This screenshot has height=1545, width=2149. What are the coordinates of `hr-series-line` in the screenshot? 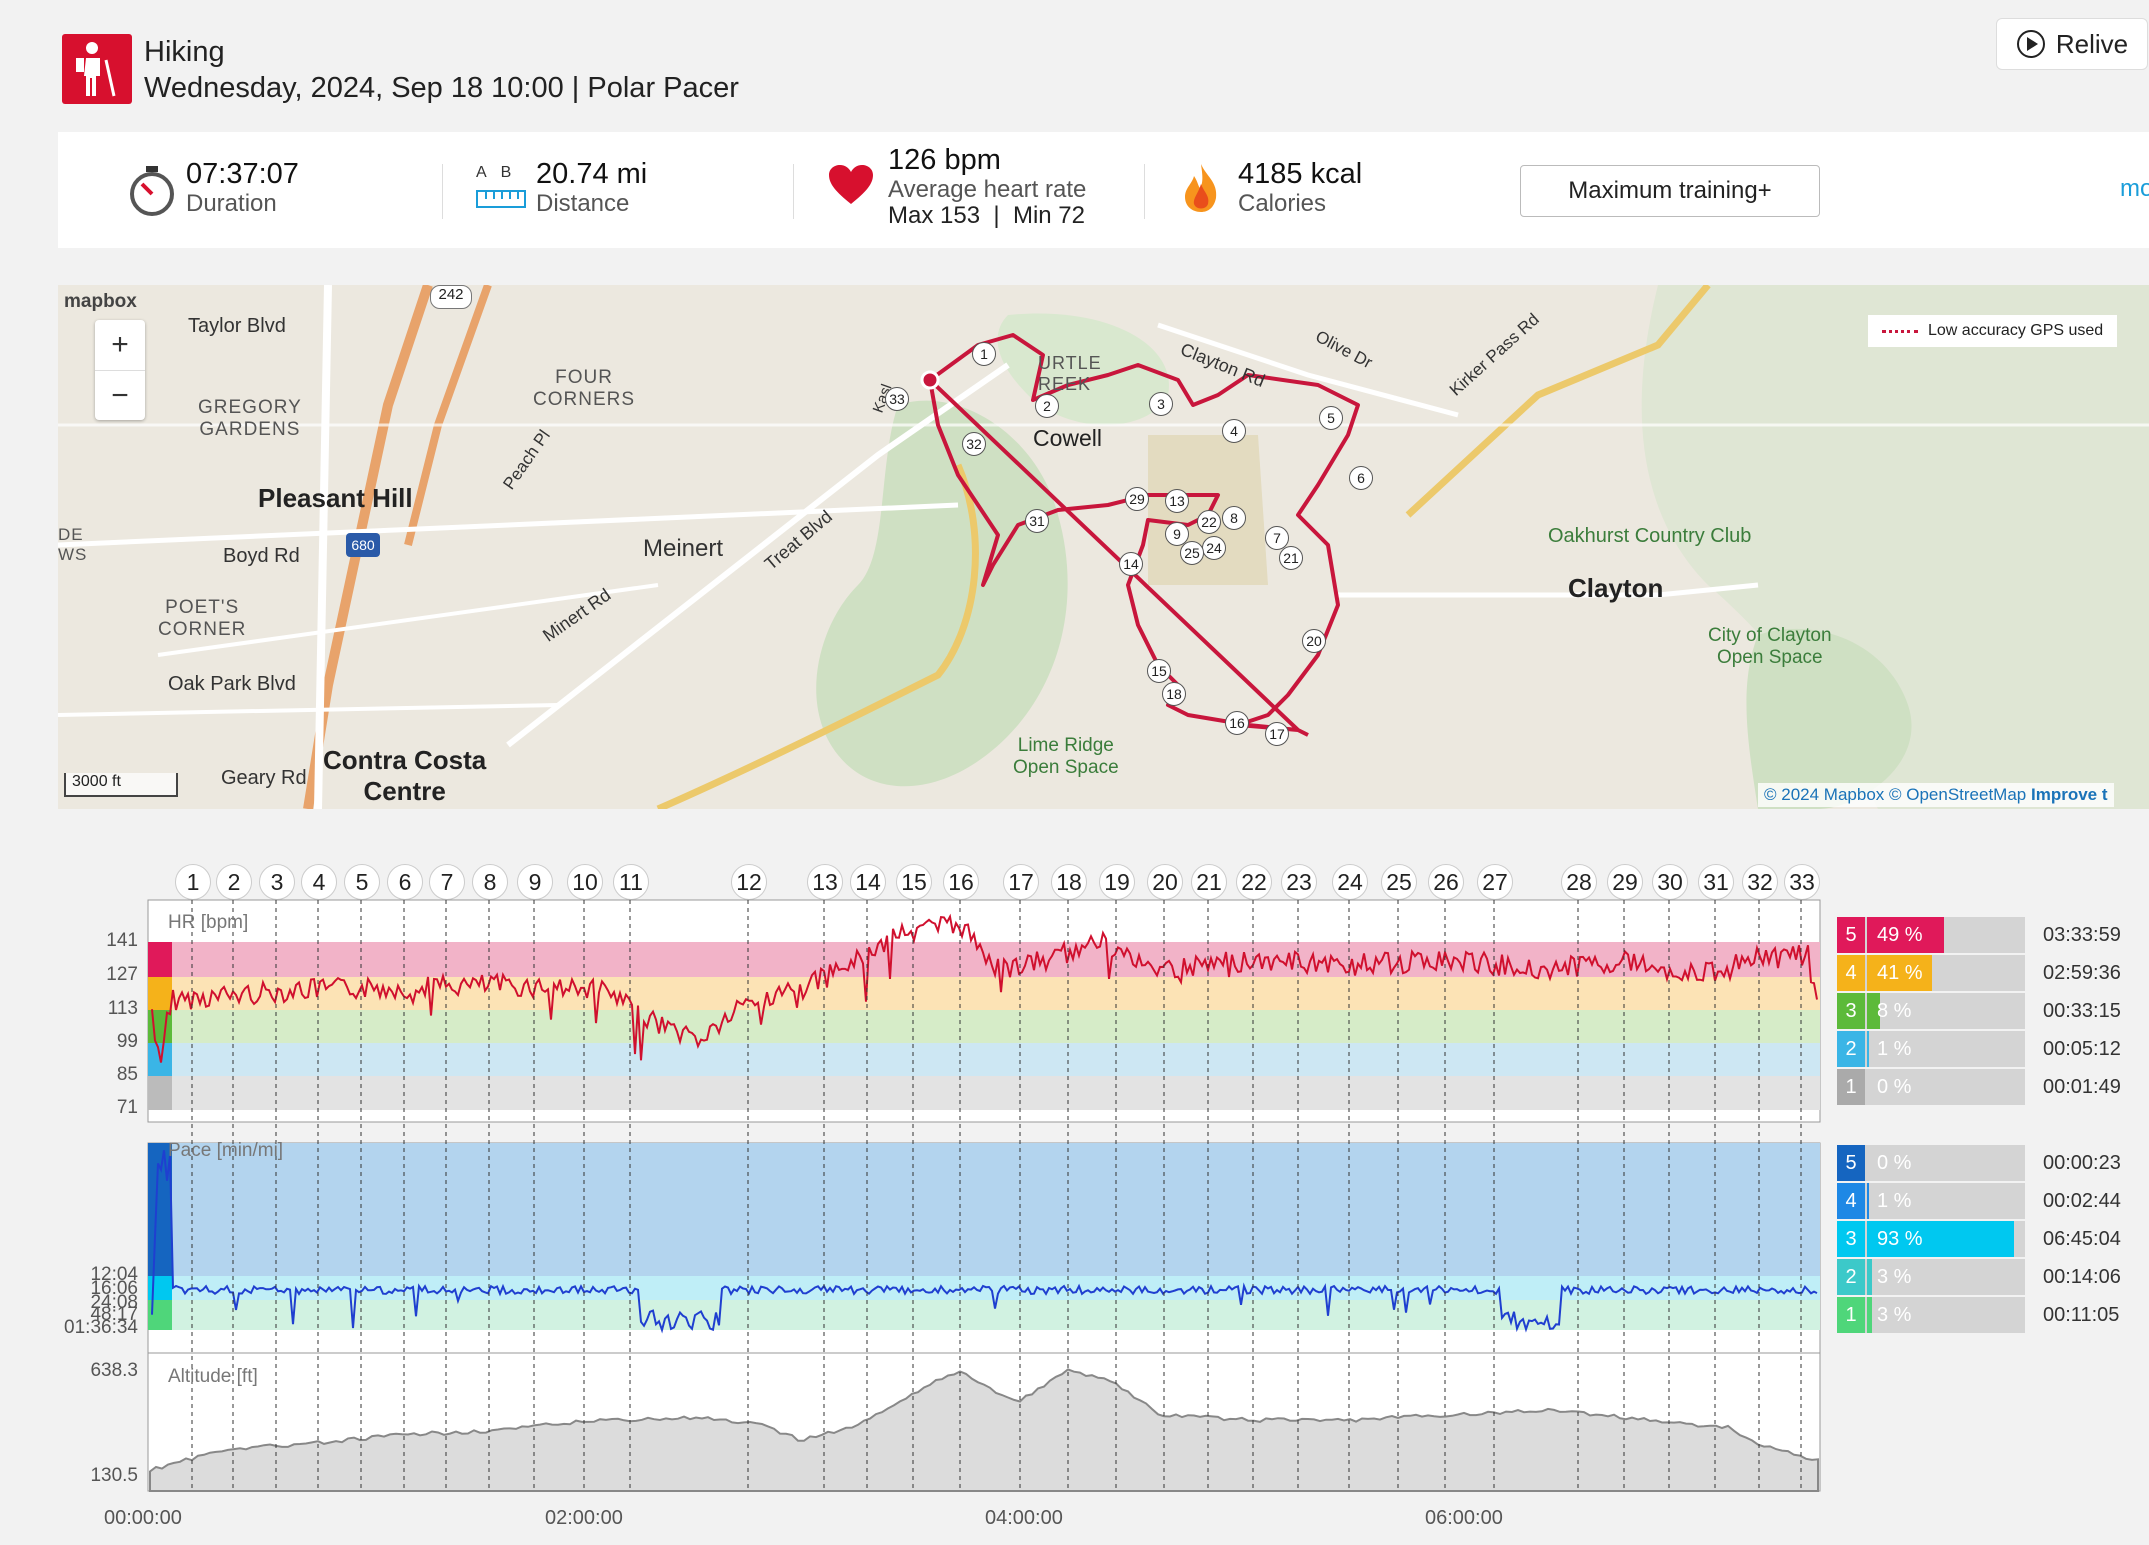 It's located at (984, 988).